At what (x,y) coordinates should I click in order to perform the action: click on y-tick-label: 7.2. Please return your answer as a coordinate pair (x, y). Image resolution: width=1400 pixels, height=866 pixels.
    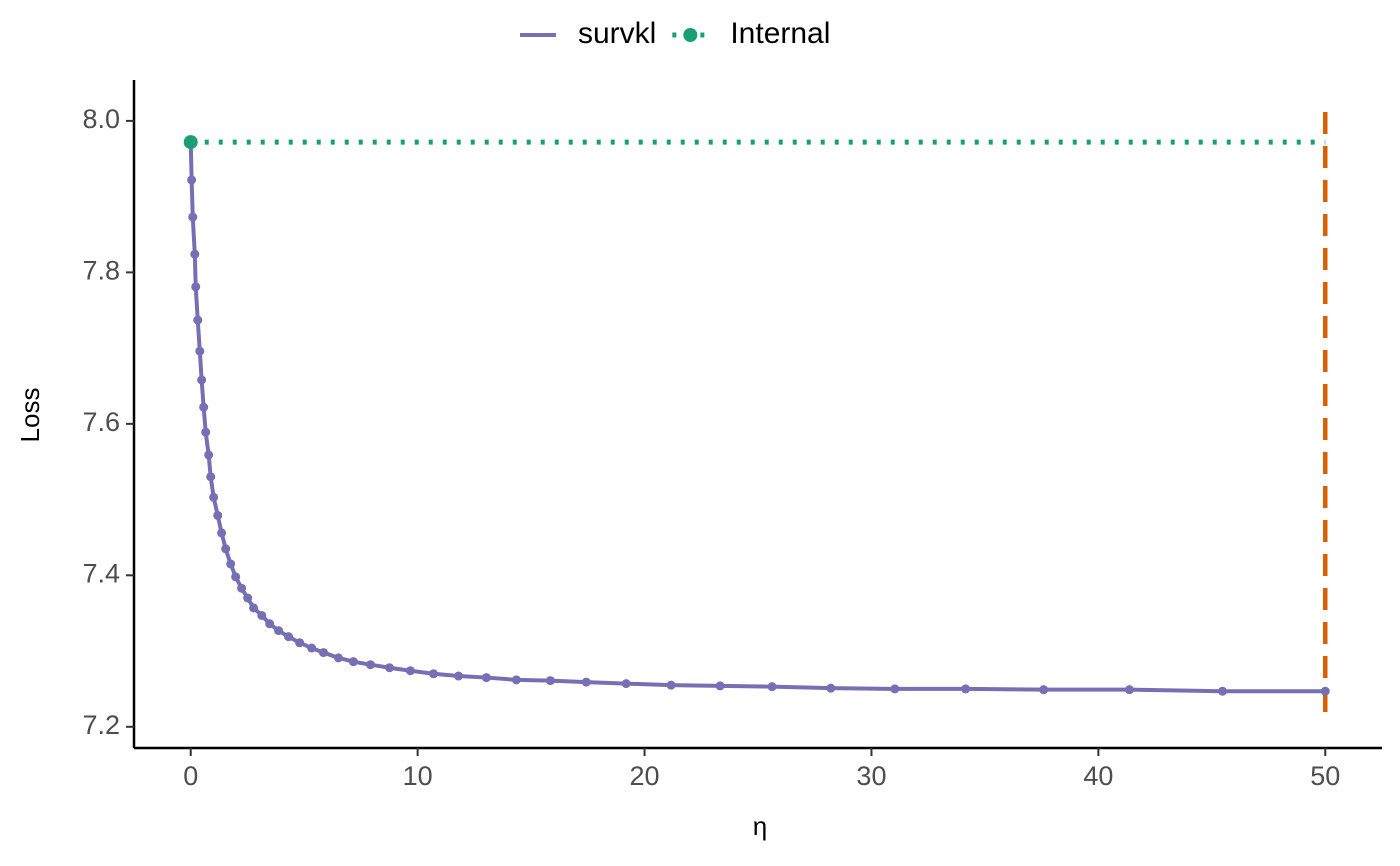
    Looking at the image, I should click on (101, 725).